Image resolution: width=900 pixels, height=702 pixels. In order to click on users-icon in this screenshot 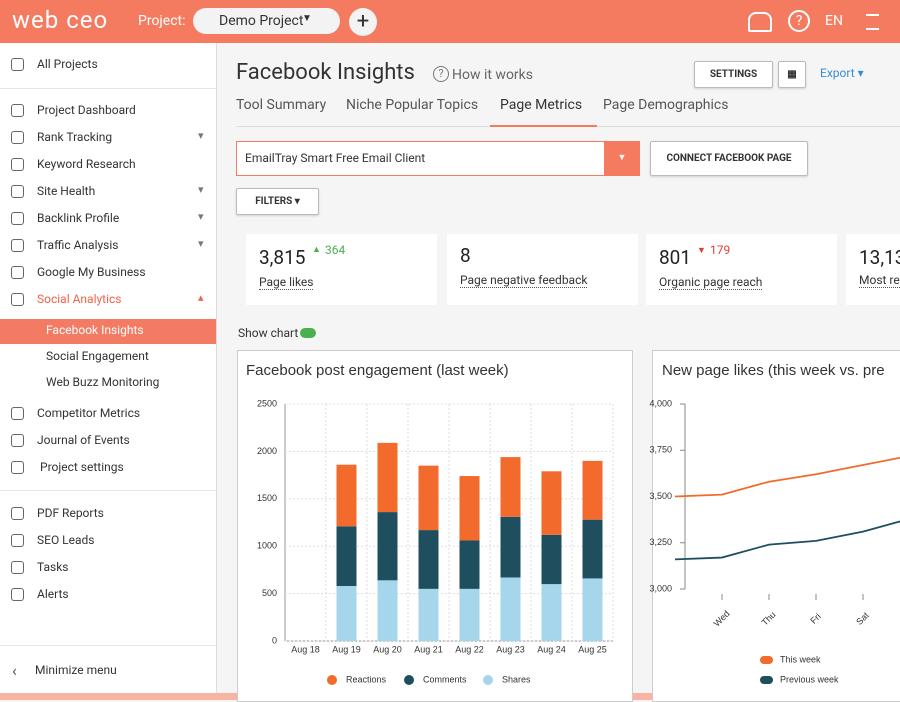, I will do `click(760, 22)`.